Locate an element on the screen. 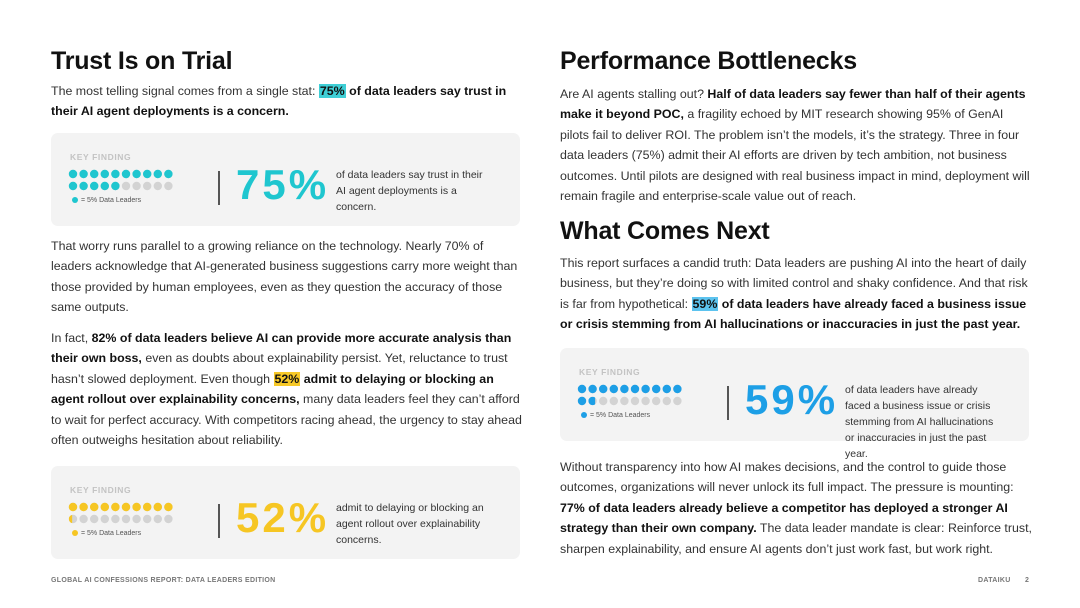  stat: 75% is located at coordinates (283, 184).